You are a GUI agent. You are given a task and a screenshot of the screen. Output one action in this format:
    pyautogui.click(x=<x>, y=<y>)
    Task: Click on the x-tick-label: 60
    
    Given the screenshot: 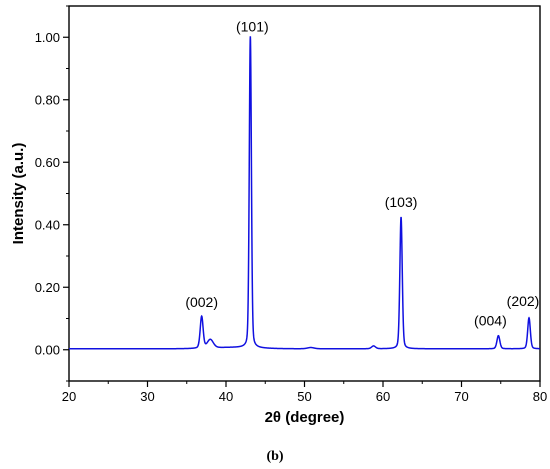 What is the action you would take?
    pyautogui.click(x=383, y=396)
    